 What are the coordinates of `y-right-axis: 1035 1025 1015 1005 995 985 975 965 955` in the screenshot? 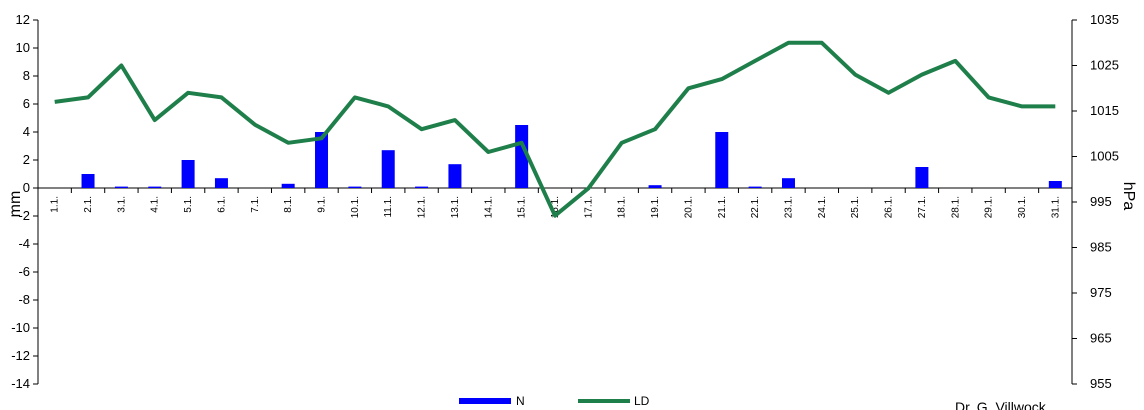 It's located at (1095, 201).